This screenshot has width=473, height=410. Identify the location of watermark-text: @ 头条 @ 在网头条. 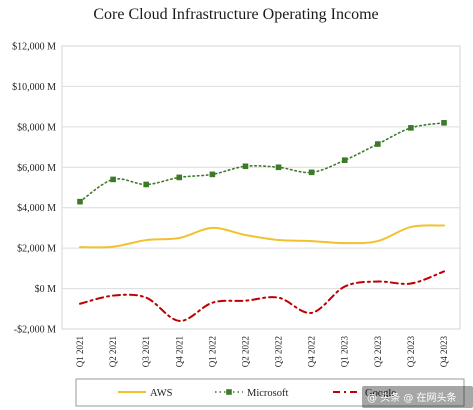
(412, 397).